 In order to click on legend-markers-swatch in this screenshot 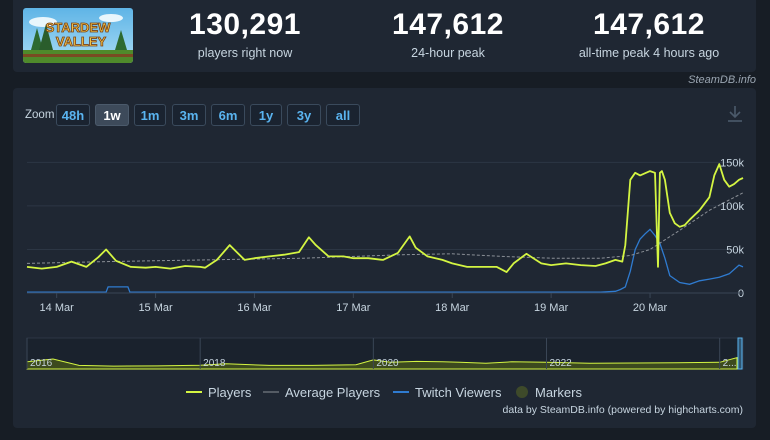, I will do `click(522, 392)`.